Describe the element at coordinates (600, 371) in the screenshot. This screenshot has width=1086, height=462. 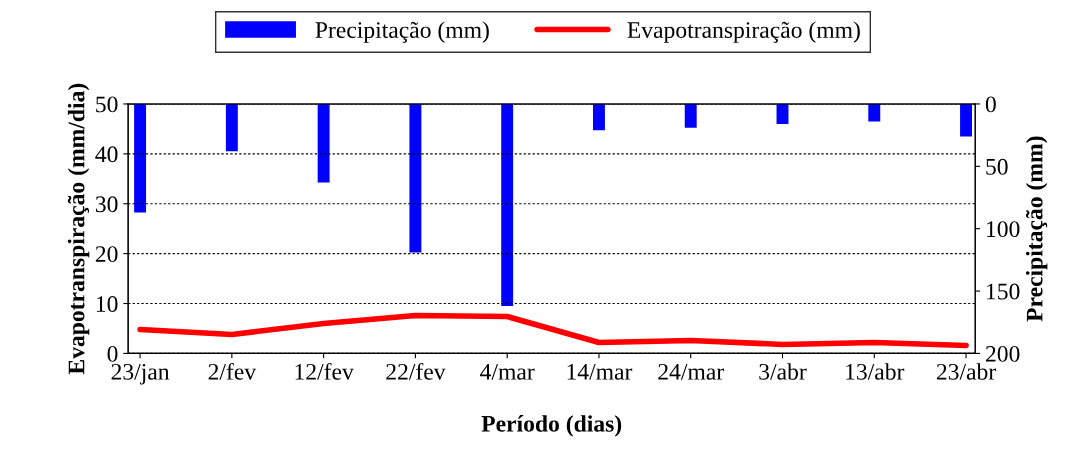
I see `x-tick-label: 14/mar` at that location.